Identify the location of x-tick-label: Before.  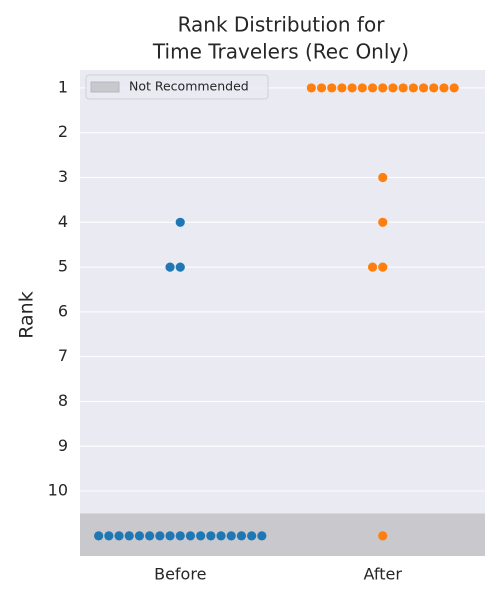
(180, 574).